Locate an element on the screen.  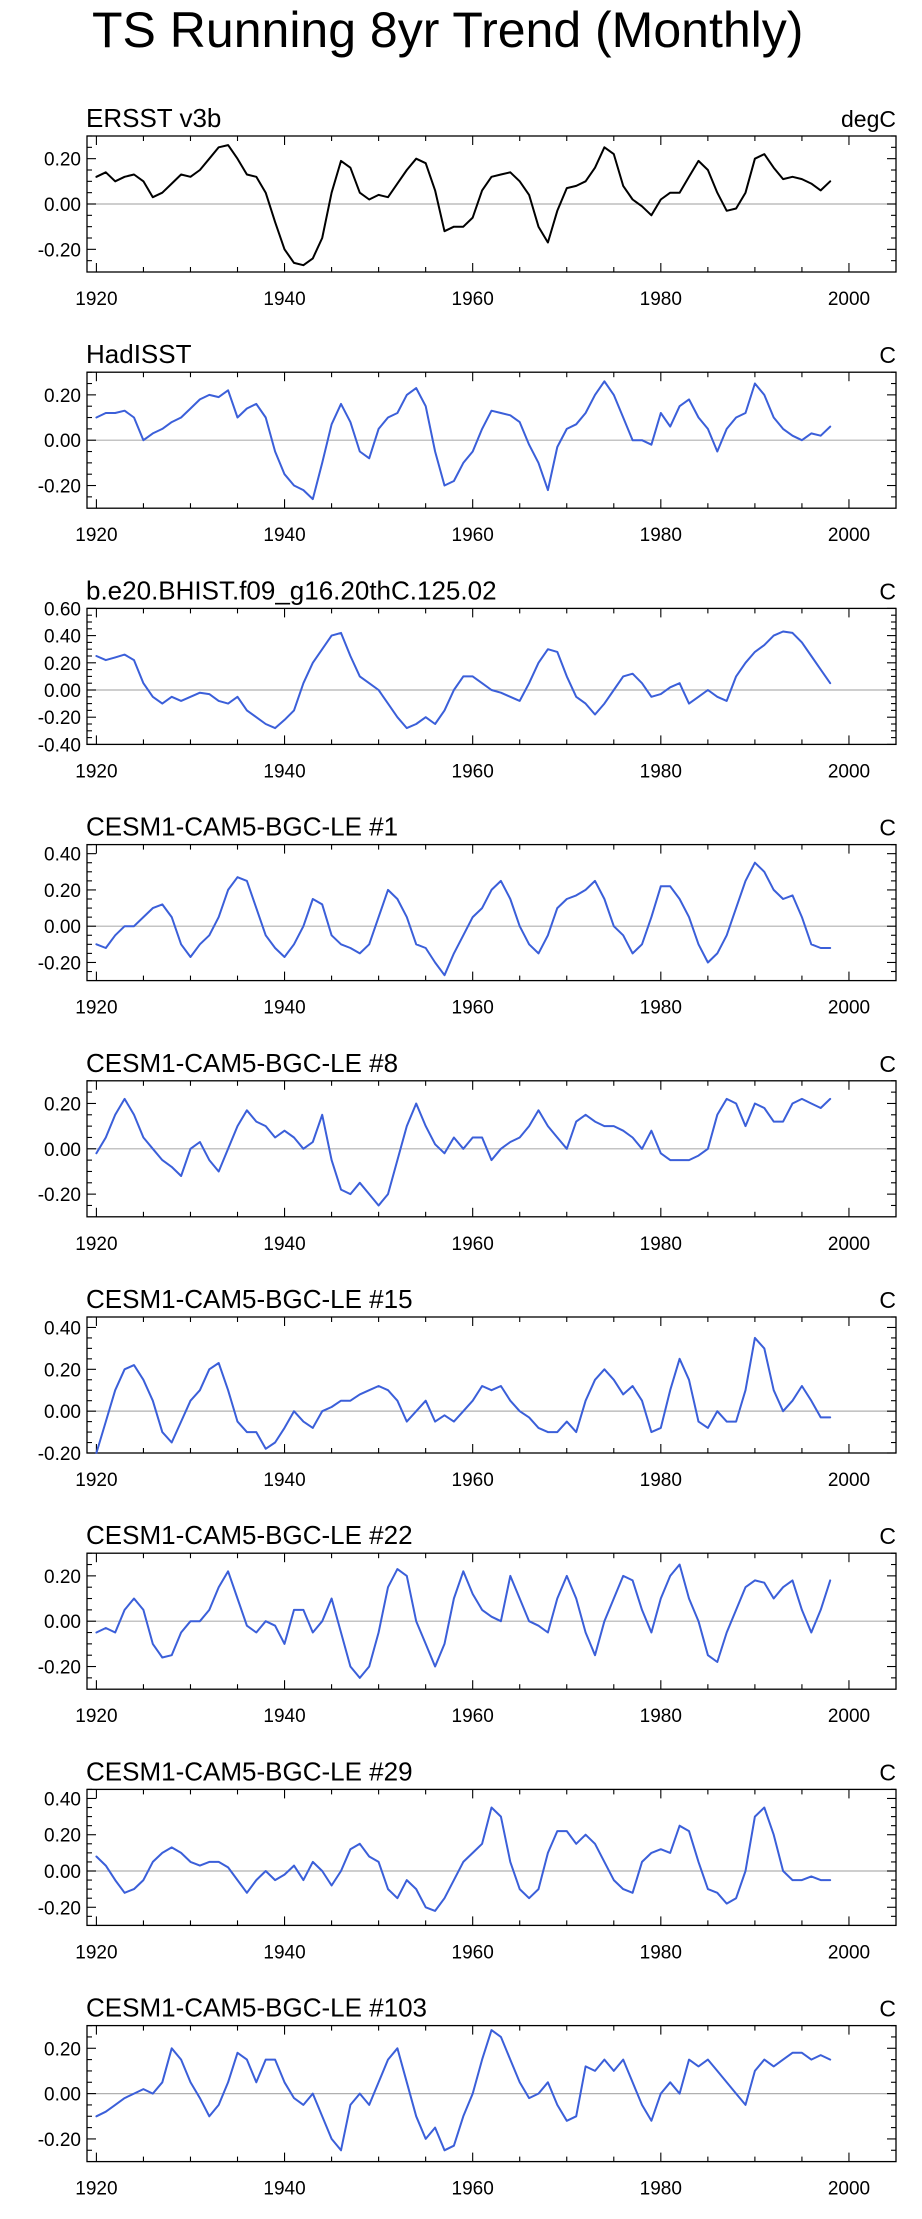
panel-title: CESM1-CAM5-BGC-LE #15 is located at coordinates (249, 1299).